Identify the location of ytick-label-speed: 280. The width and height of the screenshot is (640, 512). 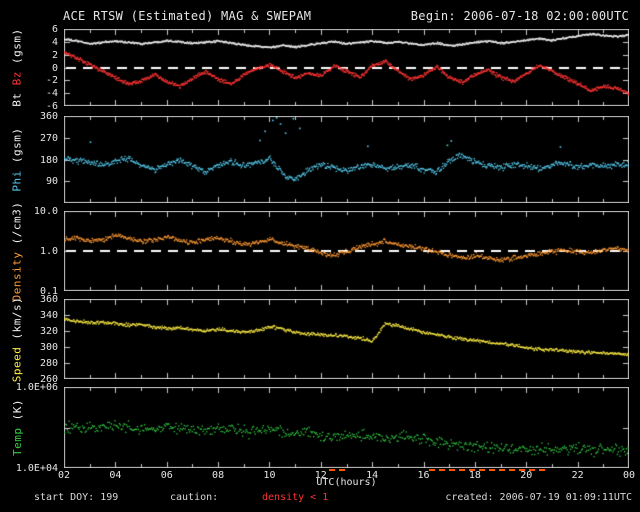
(48, 363).